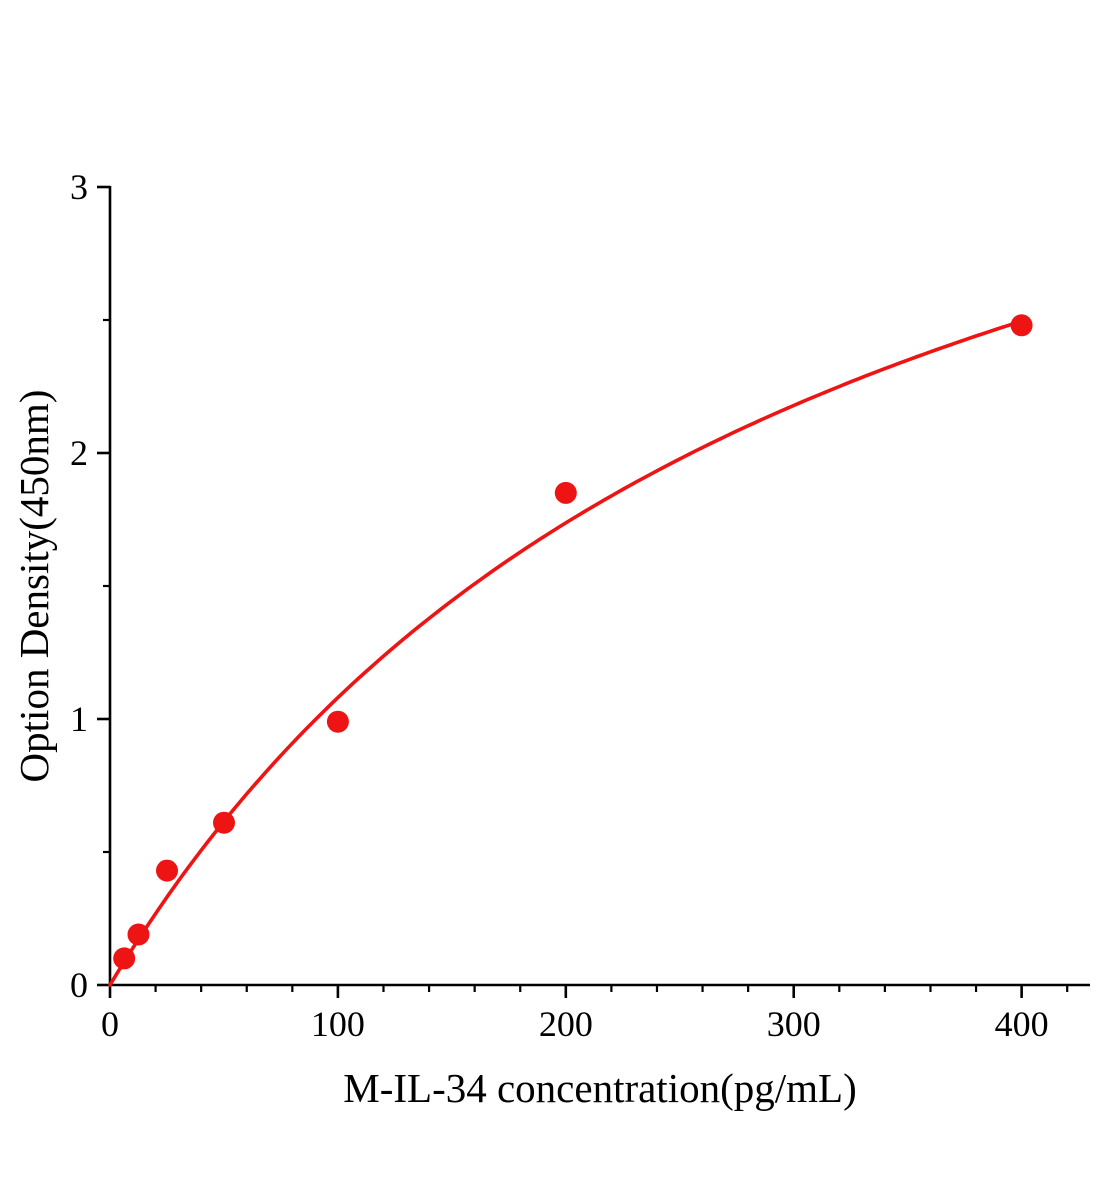  Describe the element at coordinates (566, 1024) in the screenshot. I see `x-tick-label: 200` at that location.